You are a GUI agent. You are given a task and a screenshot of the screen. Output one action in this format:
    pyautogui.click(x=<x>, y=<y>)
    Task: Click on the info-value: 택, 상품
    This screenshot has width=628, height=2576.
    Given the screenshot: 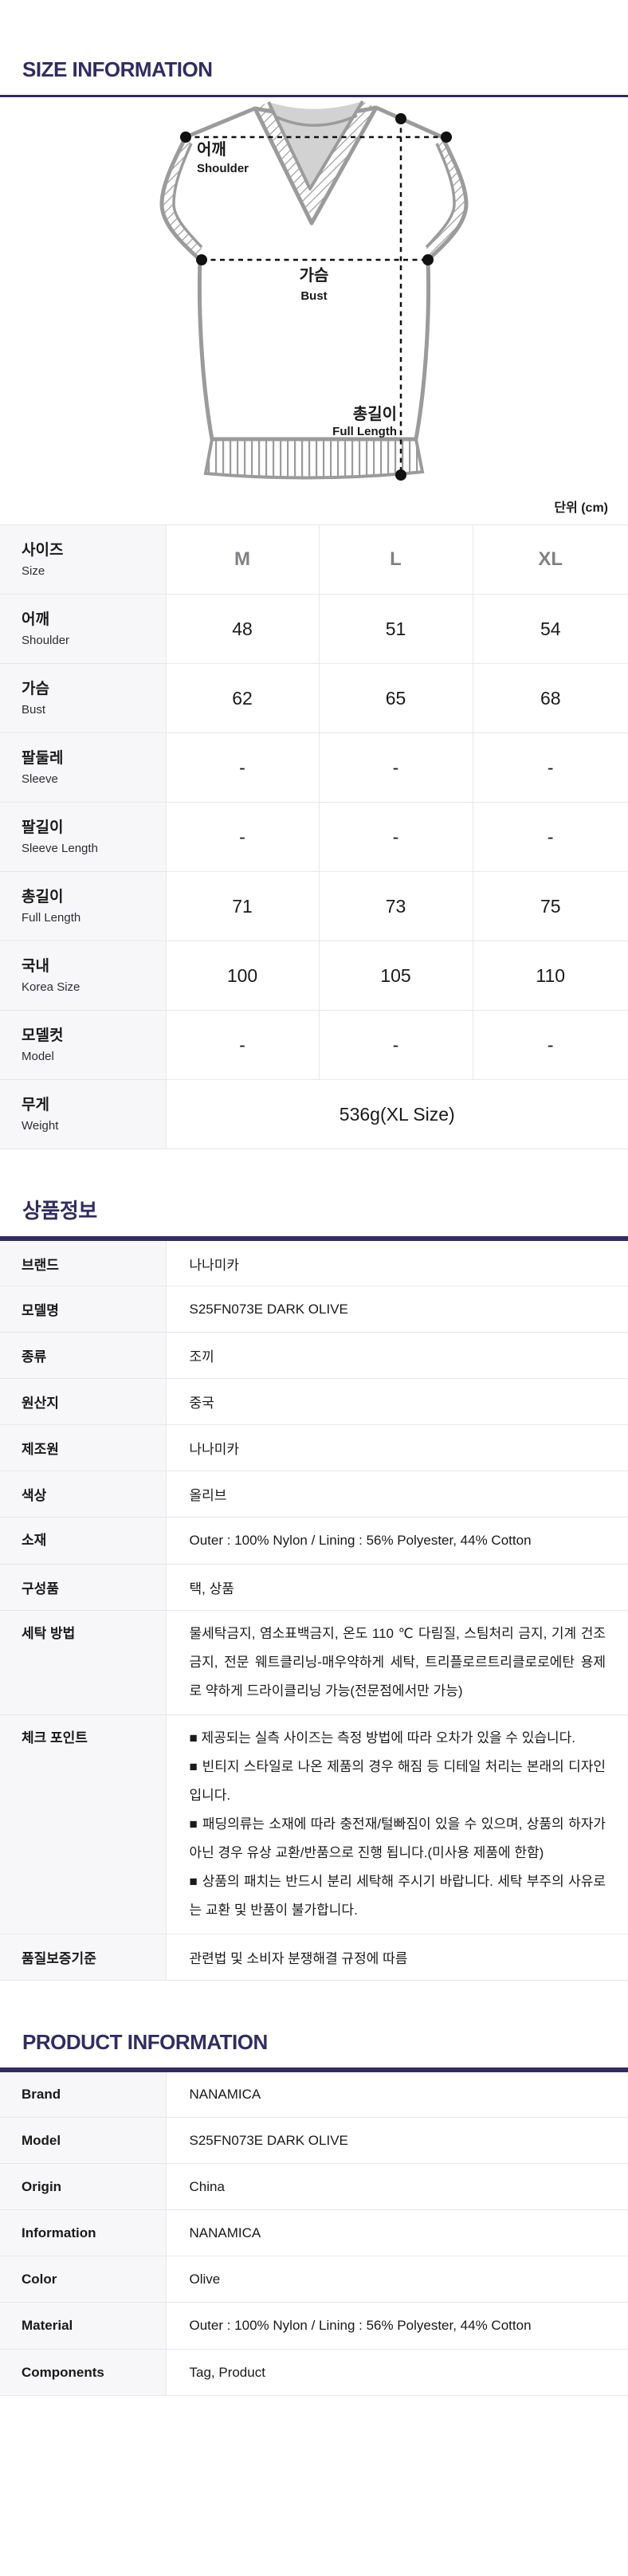 What is the action you would take?
    pyautogui.click(x=397, y=1587)
    